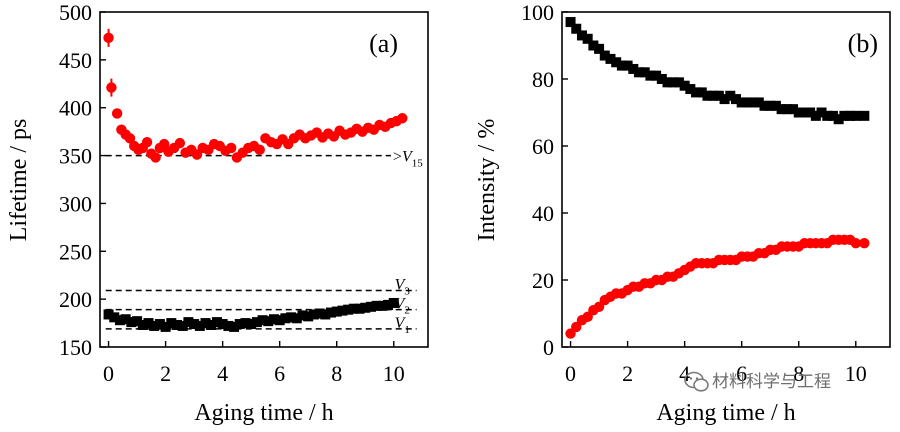  I want to click on x-tick-label: 4, so click(222, 373).